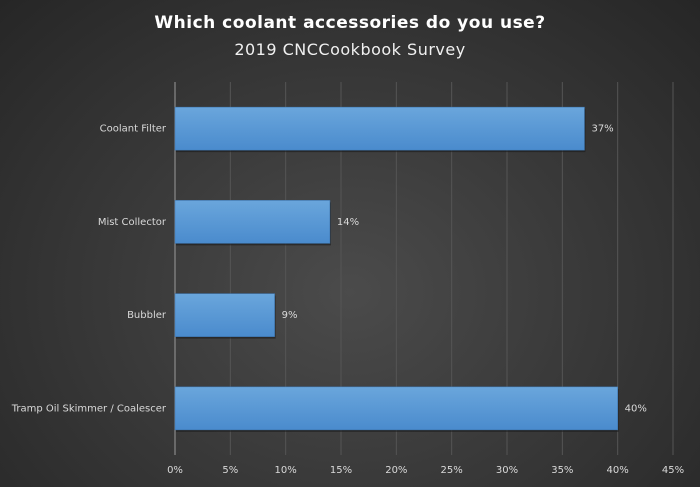  I want to click on x-tick-label: 35%, so click(562, 470).